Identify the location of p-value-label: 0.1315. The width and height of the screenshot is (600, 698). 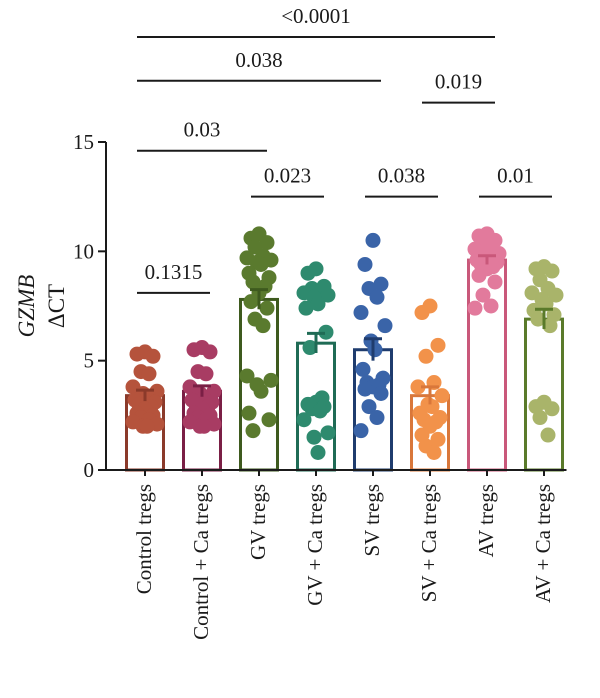
(174, 272).